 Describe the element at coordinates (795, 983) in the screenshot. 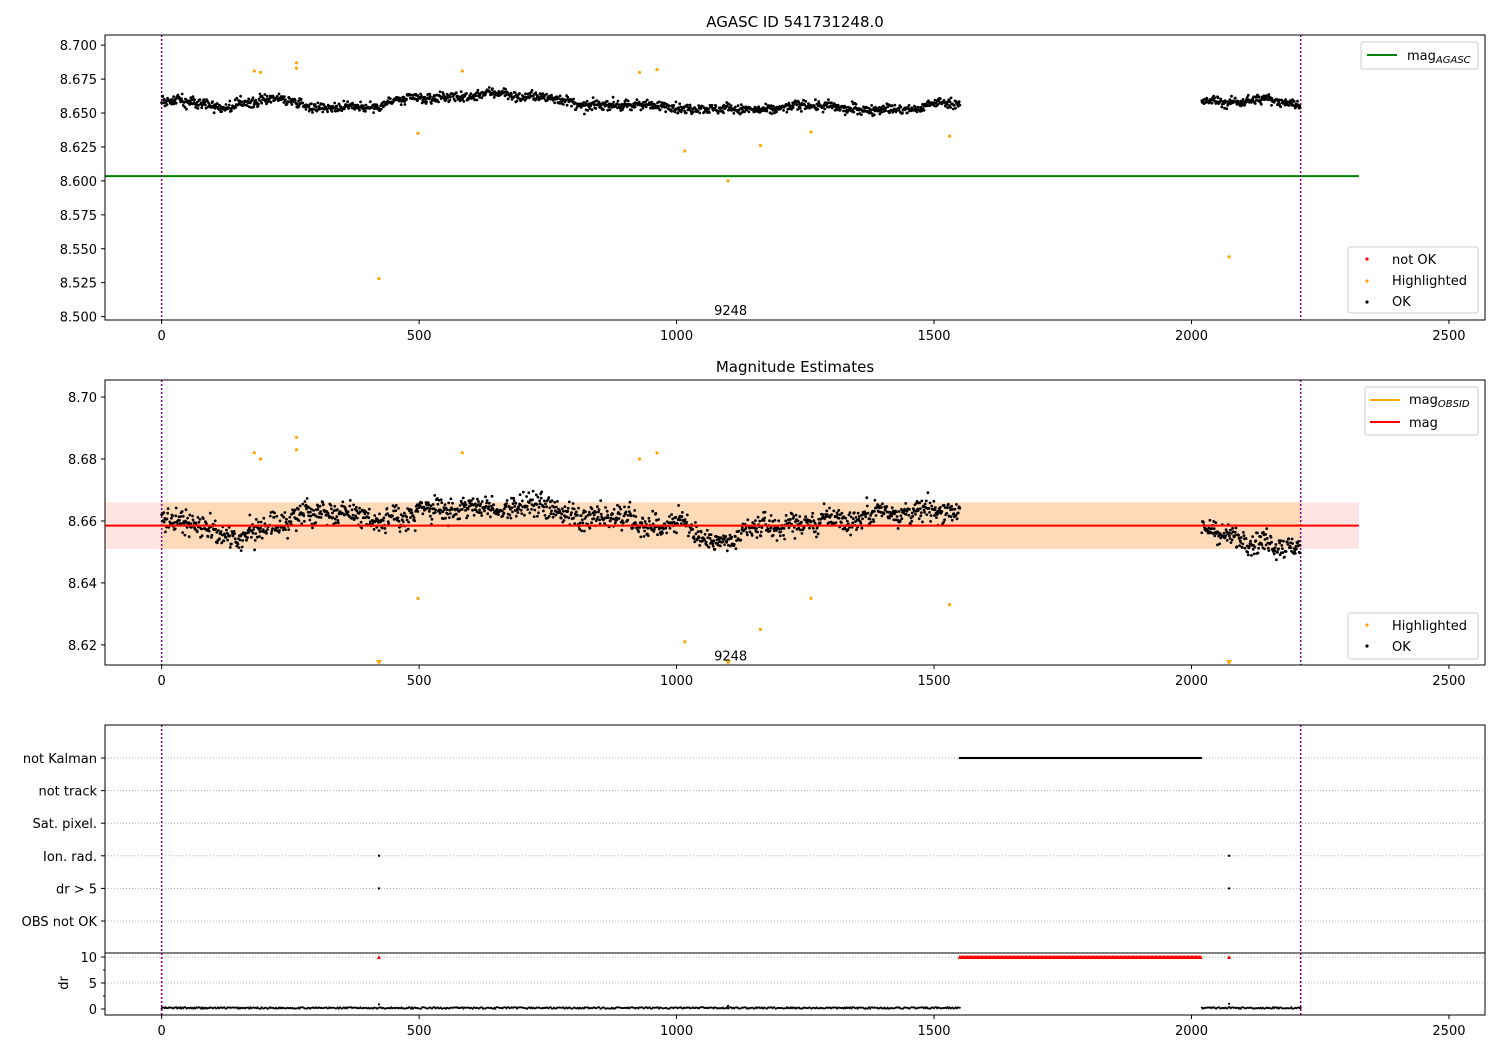

I see `dr-plot-area` at that location.